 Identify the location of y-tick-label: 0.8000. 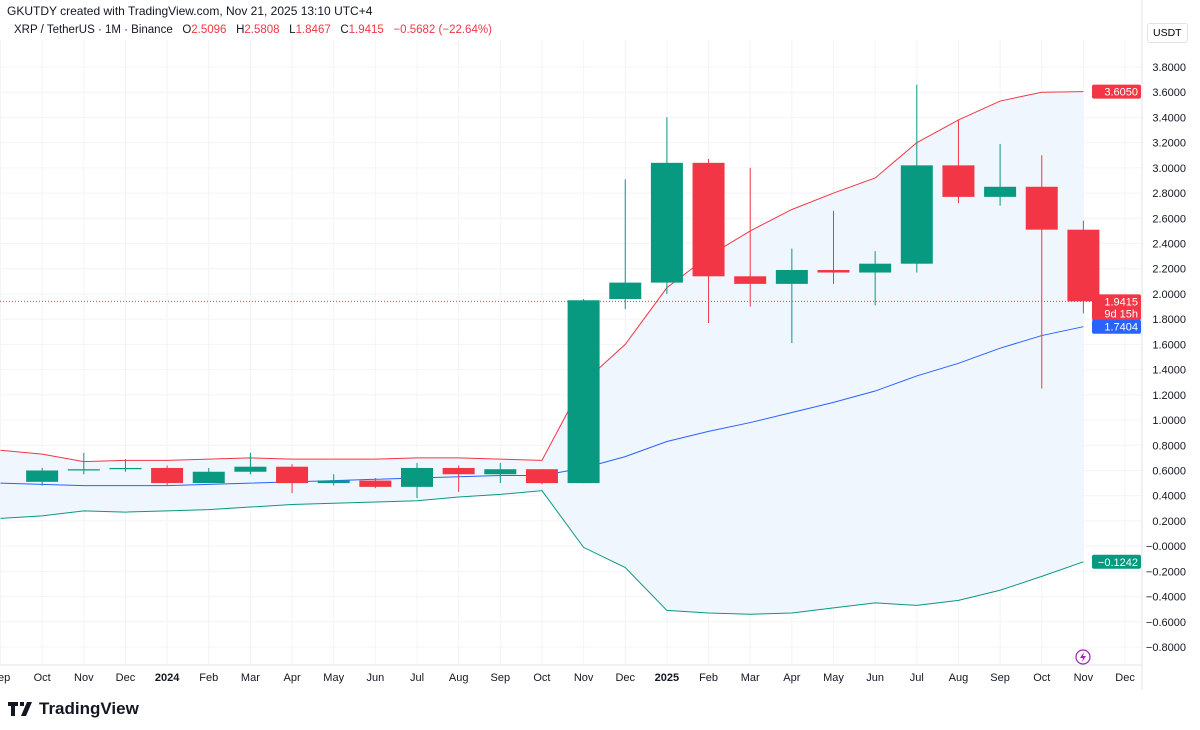
(1169, 446).